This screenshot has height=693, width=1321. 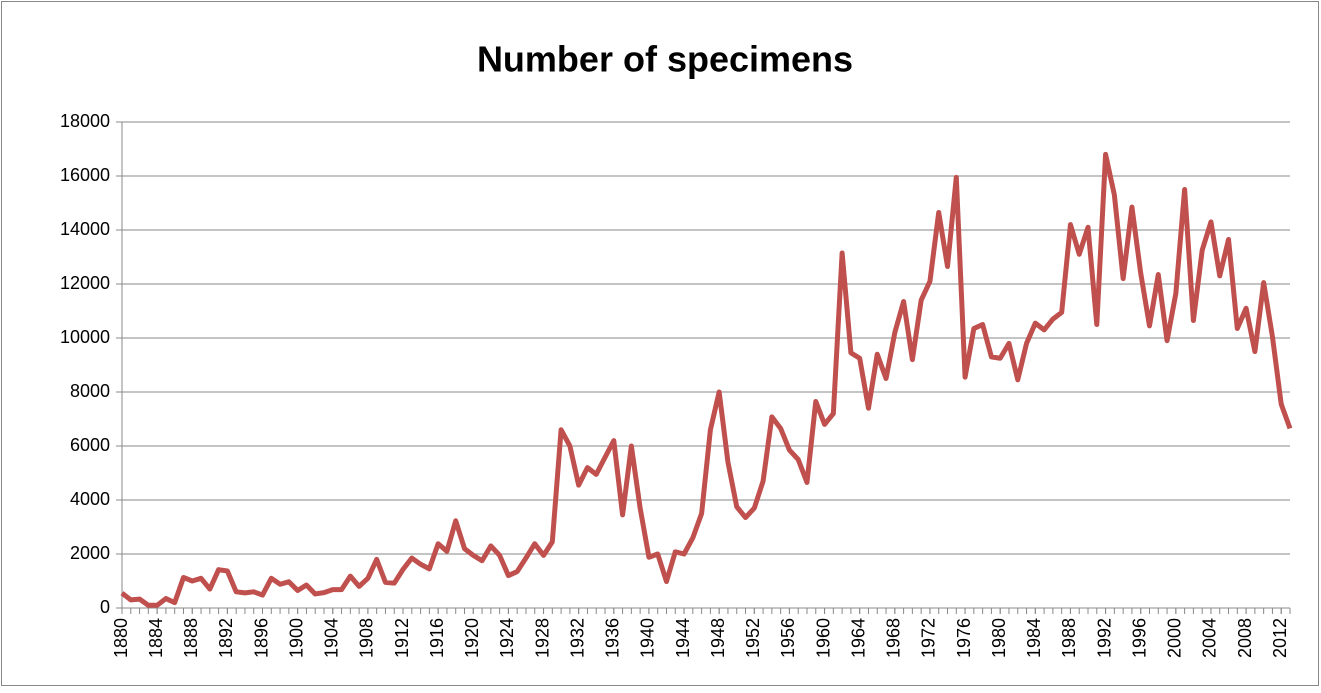 I want to click on y-tick-label: 6000, so click(x=90, y=445).